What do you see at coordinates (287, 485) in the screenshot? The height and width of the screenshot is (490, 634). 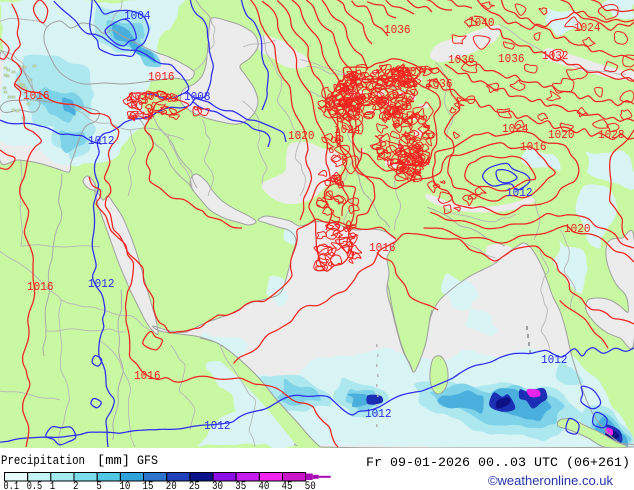 I see `svg-text: 45` at bounding box center [287, 485].